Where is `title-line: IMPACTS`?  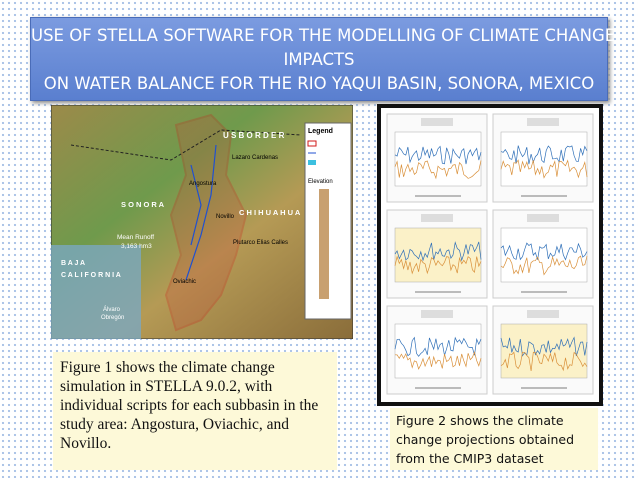 title-line: IMPACTS is located at coordinates (319, 59).